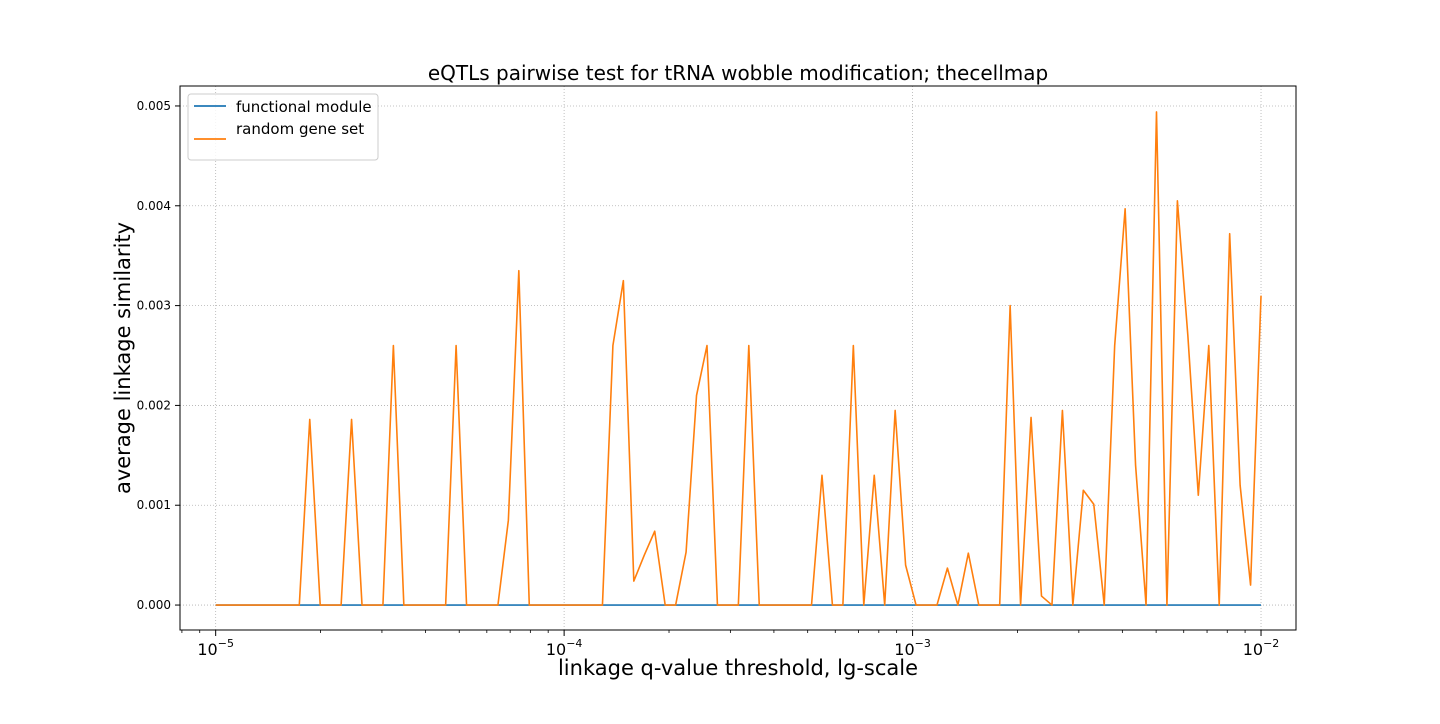  What do you see at coordinates (154, 405) in the screenshot?
I see `y-tick-label: 0.002` at bounding box center [154, 405].